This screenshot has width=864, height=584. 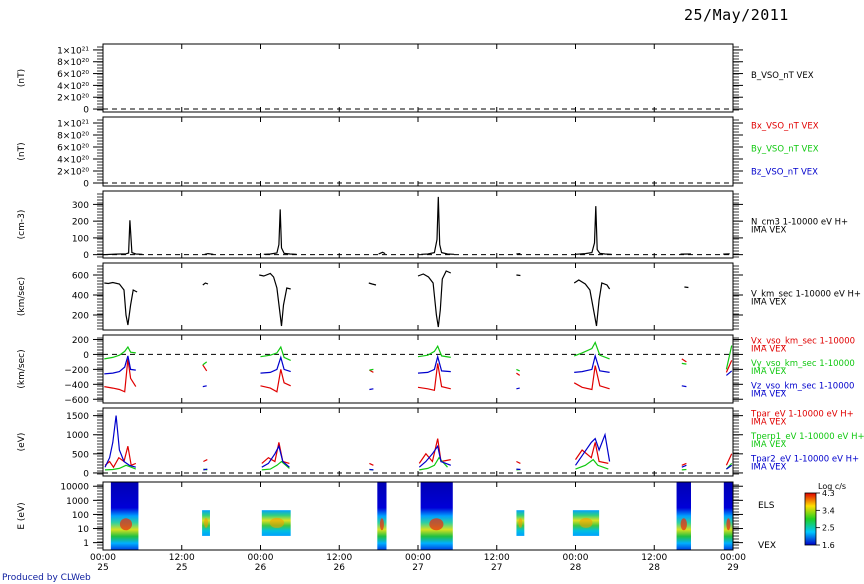 I want to click on day-tick-label: 27, so click(x=417, y=568).